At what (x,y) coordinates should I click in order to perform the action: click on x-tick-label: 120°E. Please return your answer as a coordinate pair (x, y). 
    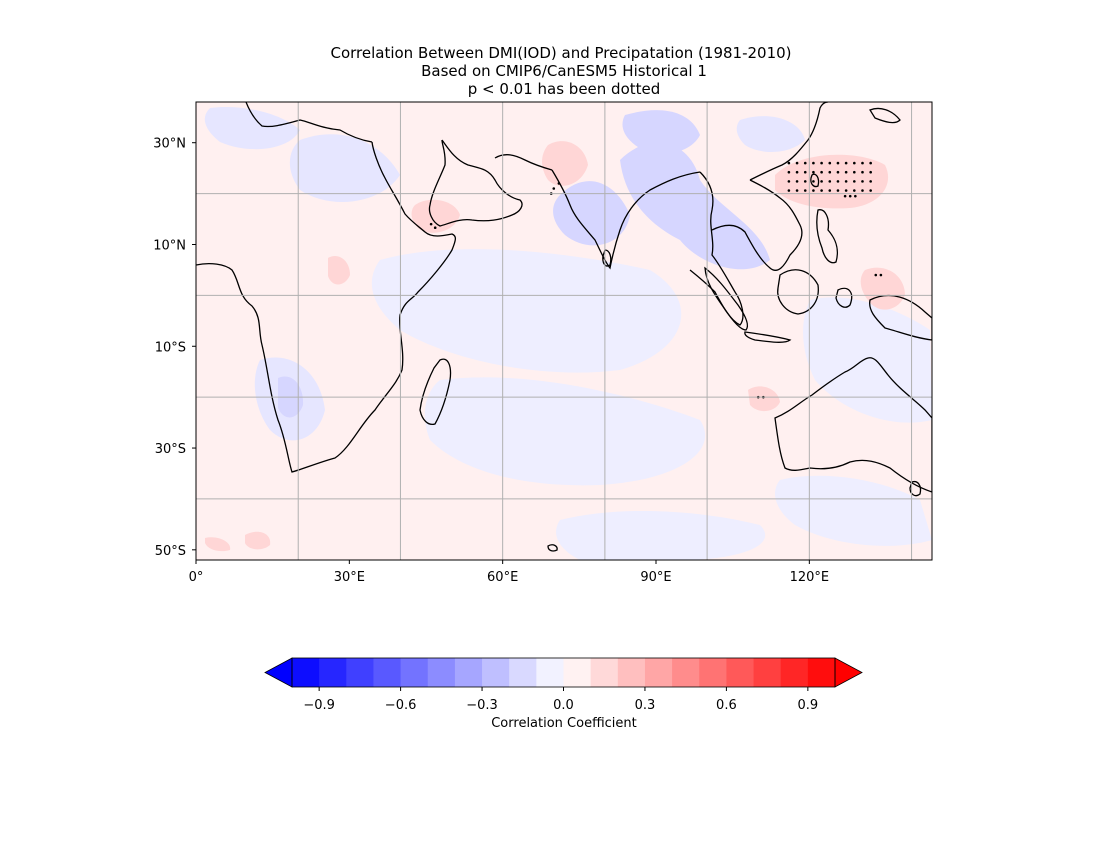
    Looking at the image, I should click on (810, 577).